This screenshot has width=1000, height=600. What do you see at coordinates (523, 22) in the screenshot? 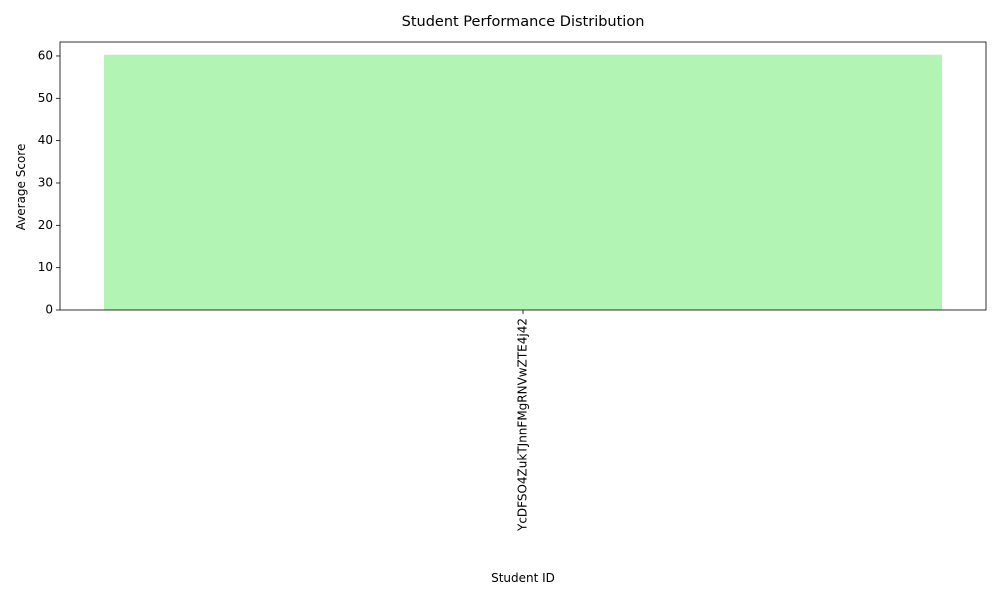
I see `chart-title: Student Performance Distribution` at bounding box center [523, 22].